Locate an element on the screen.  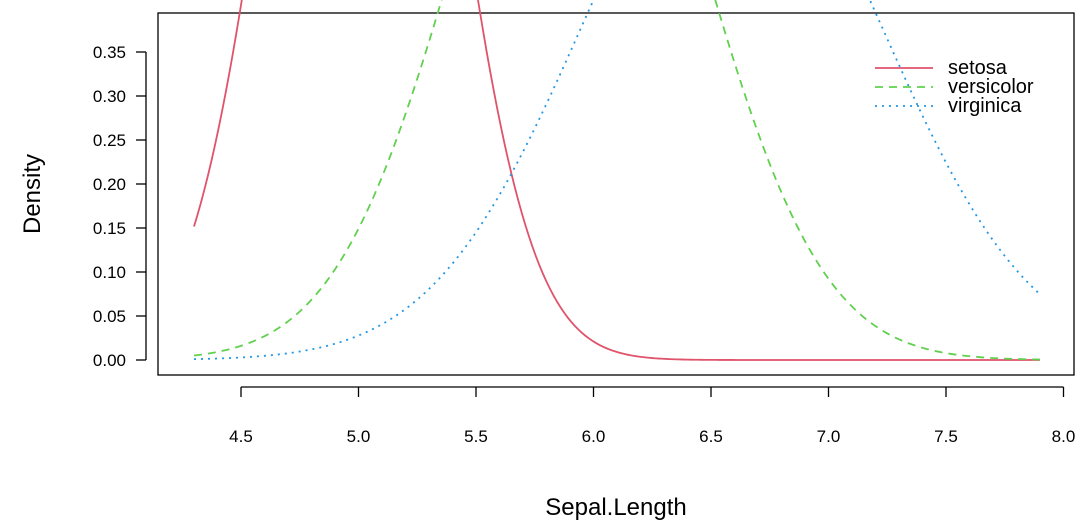
legend-label-setosa: setosa is located at coordinates (978, 68).